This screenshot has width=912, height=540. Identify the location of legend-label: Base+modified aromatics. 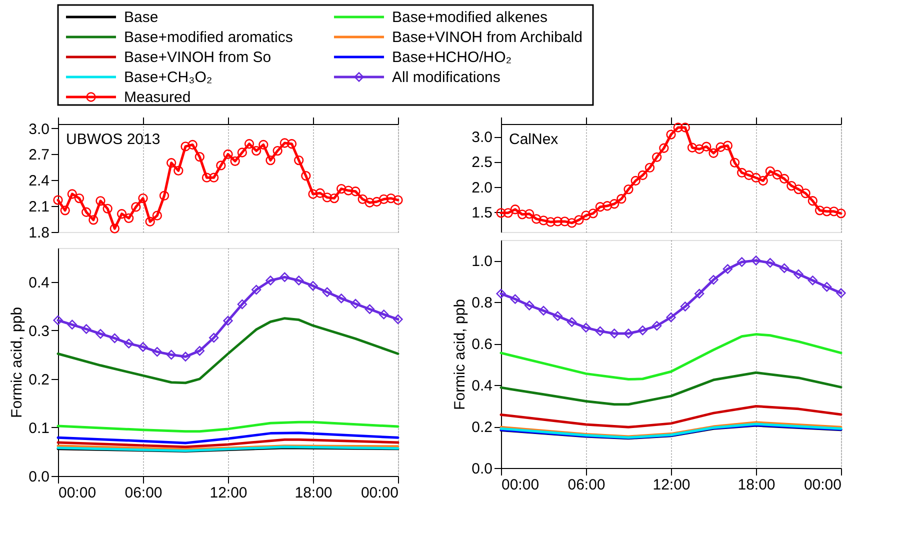
(208, 37).